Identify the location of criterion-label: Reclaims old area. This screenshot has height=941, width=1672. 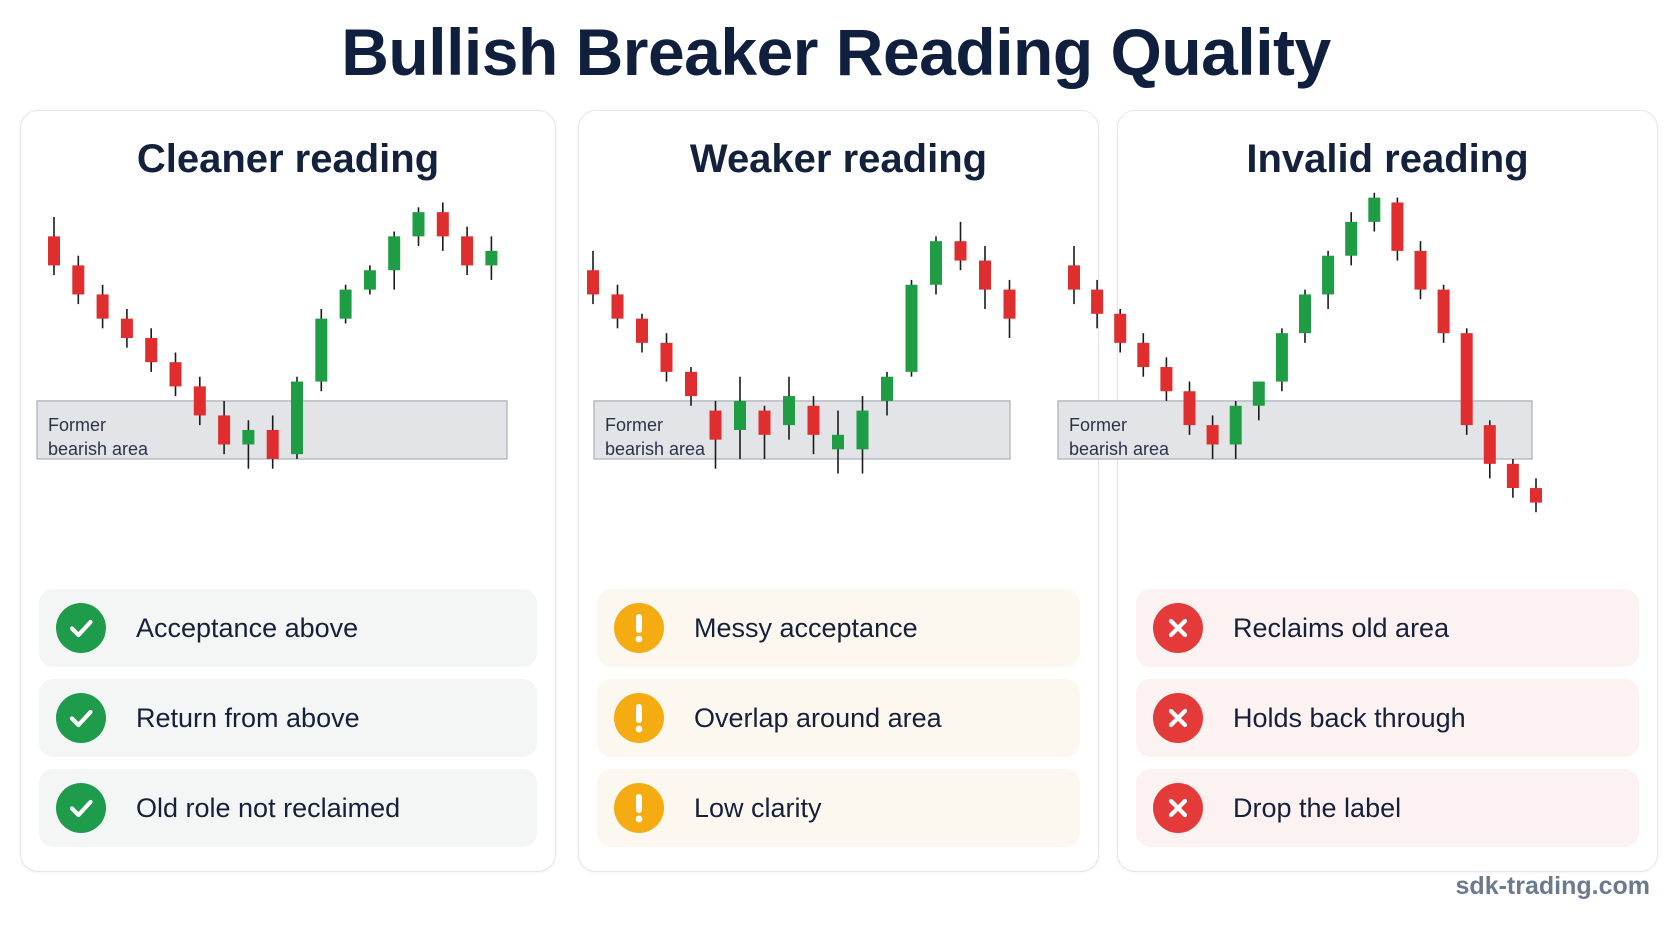
(1341, 627).